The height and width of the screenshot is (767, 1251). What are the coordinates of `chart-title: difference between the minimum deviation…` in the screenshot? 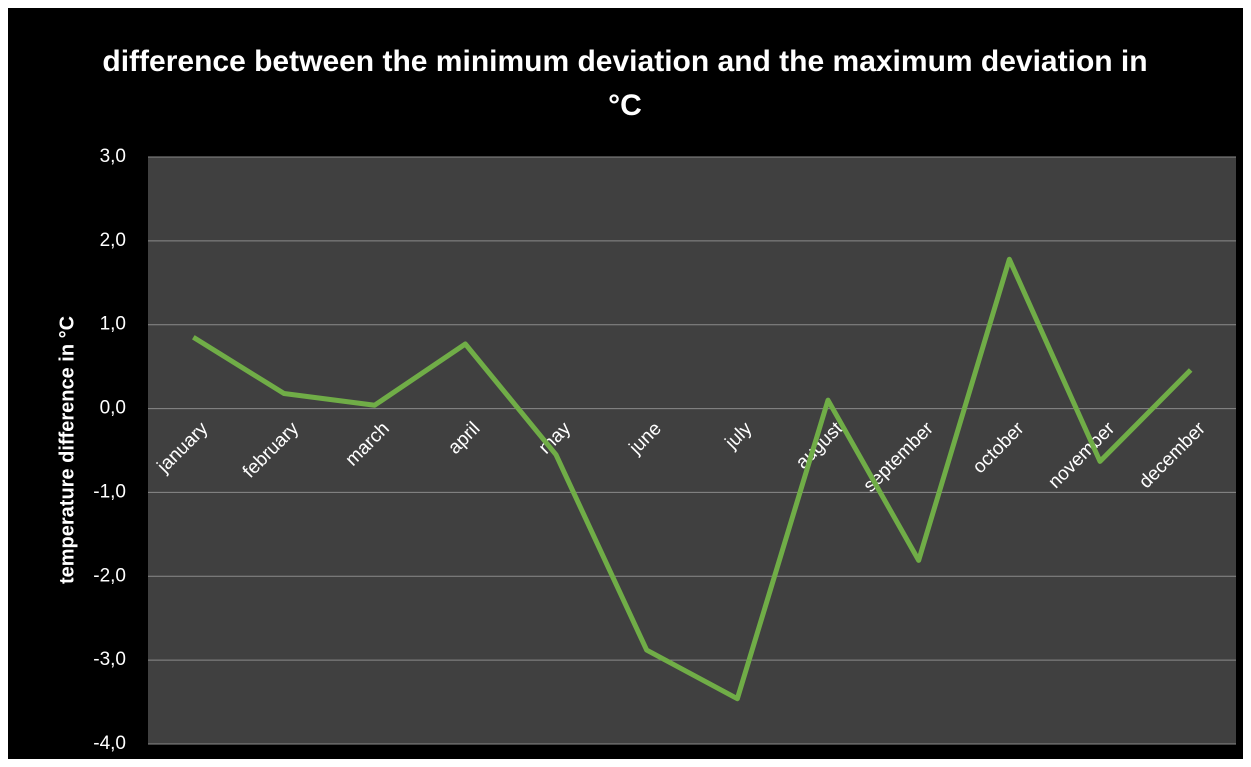 It's located at (625, 83).